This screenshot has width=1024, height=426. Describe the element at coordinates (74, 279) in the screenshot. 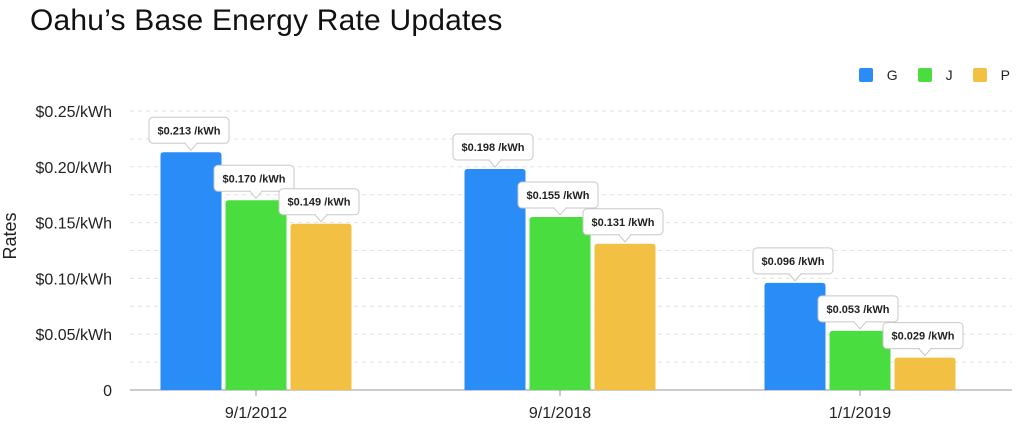

I see `y-tick-label: $0.10/kWh` at that location.